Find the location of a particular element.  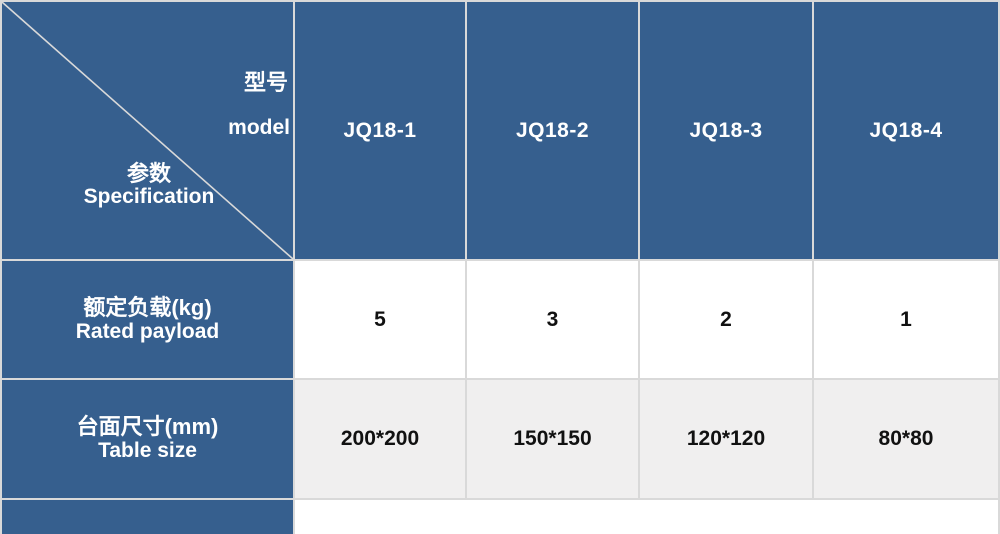

cell-payload-jq18-3: 2 is located at coordinates (726, 319).